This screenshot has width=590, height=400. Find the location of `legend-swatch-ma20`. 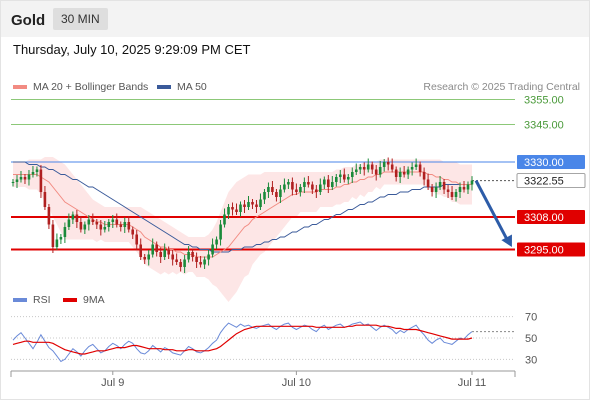

legend-swatch-ma20 is located at coordinates (20, 87).